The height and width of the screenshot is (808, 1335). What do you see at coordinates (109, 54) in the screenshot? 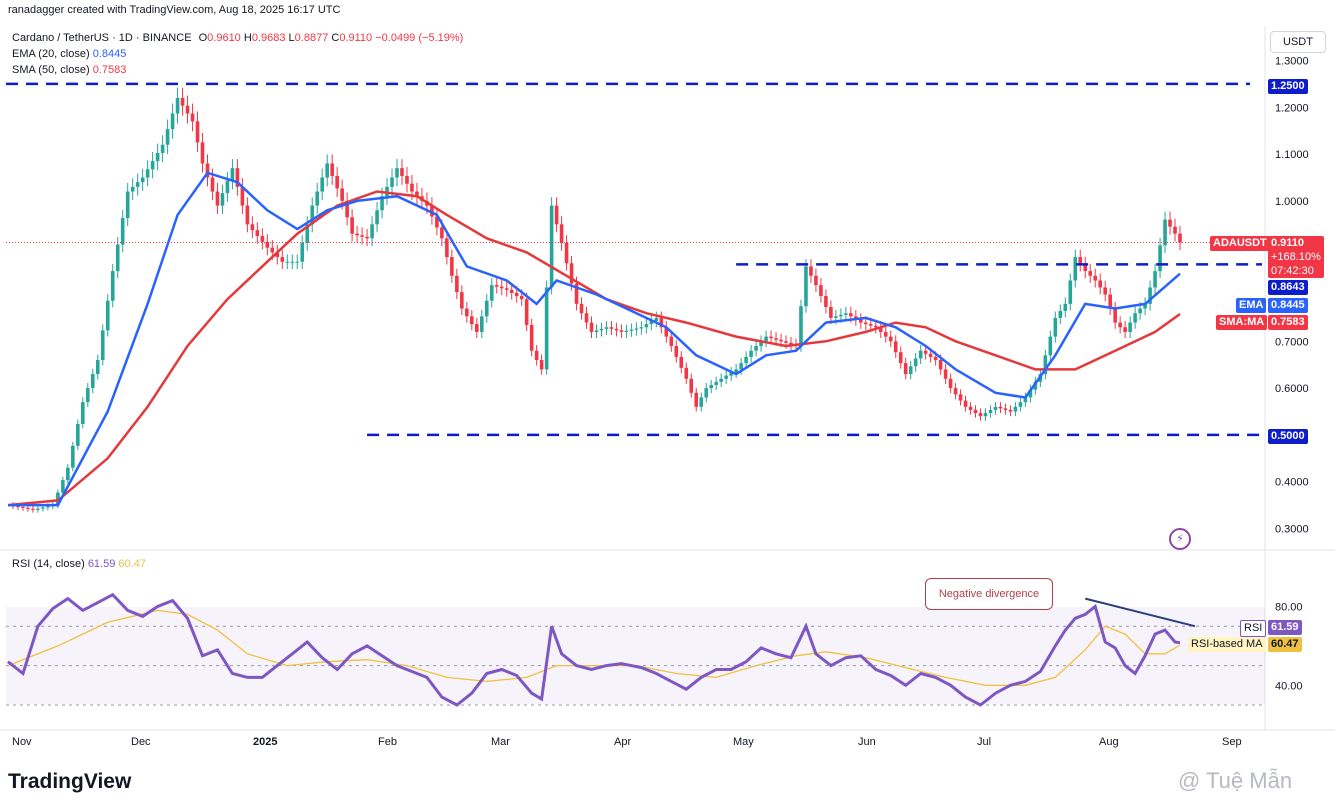
I see `ema-legend-value: 0.8445` at bounding box center [109, 54].